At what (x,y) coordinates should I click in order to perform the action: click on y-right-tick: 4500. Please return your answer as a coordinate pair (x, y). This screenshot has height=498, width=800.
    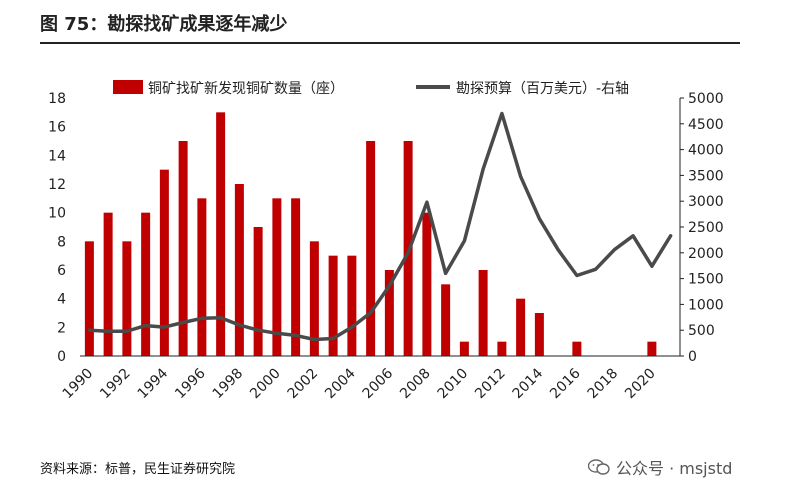
    Looking at the image, I should click on (702, 125).